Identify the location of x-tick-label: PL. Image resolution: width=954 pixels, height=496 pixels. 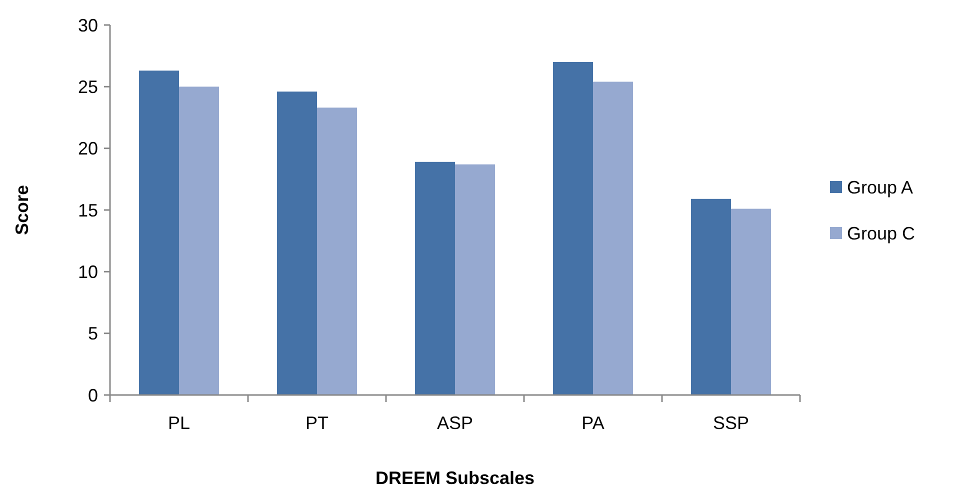
(179, 423).